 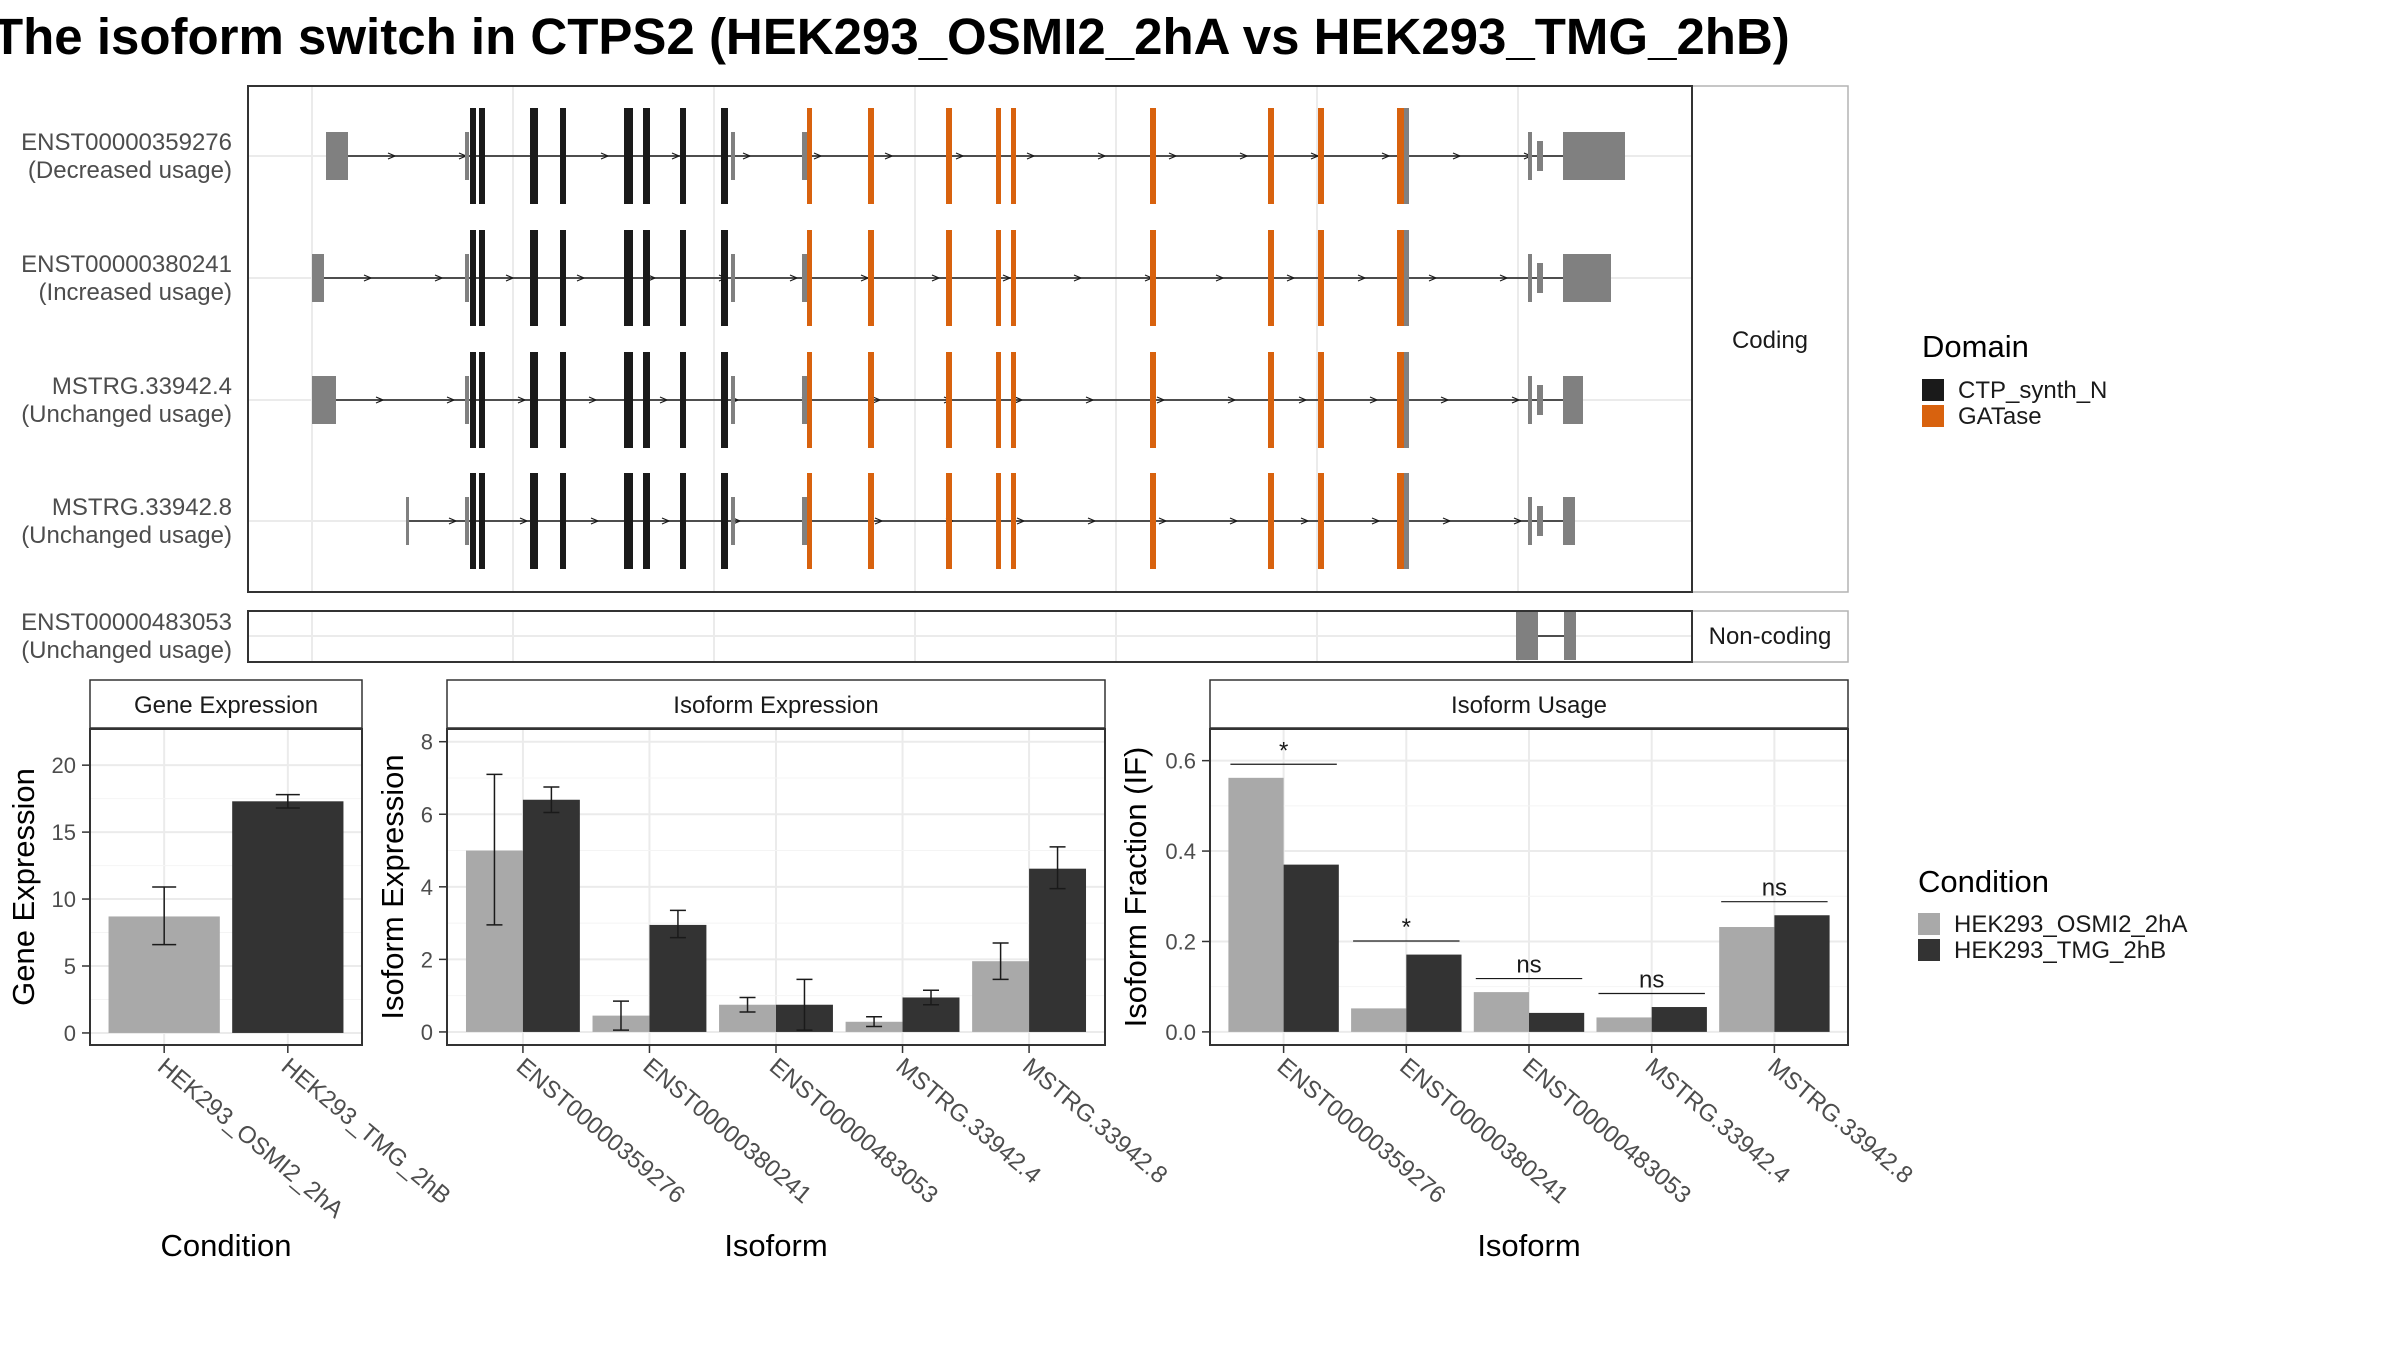 I want to click on panel-title: Isoform Expression, so click(x=775, y=705).